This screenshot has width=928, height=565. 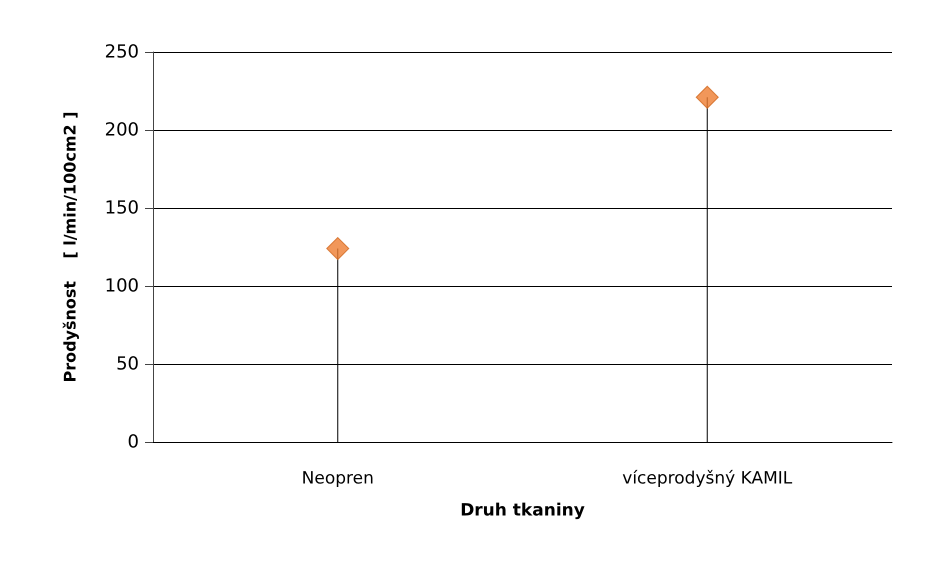 What do you see at coordinates (127, 364) in the screenshot?
I see `y-tick-label: 50` at bounding box center [127, 364].